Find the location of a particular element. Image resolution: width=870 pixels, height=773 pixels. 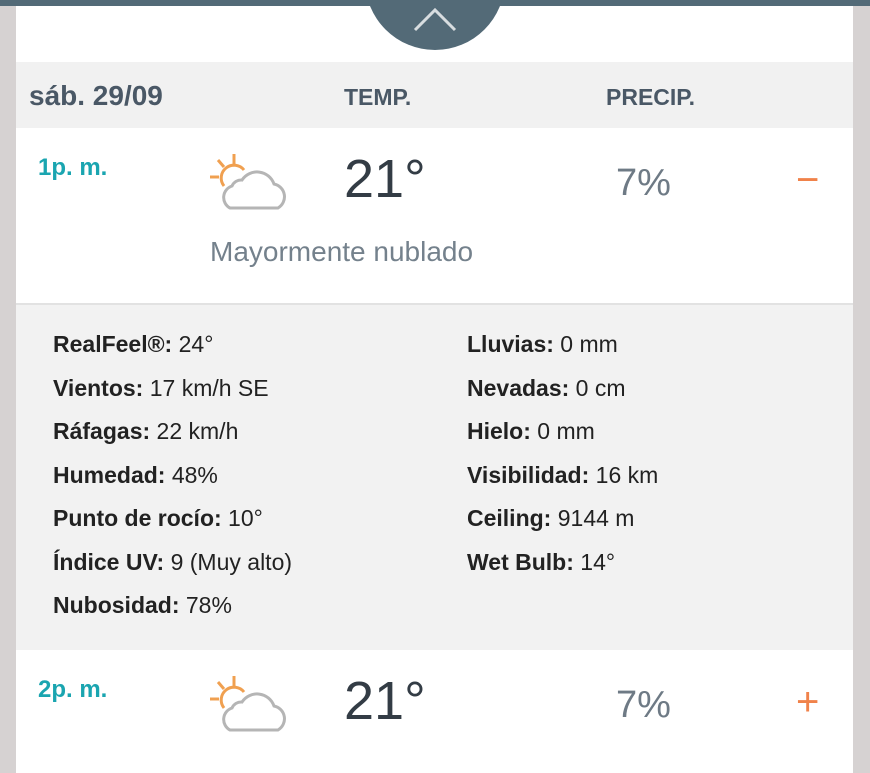

temp-column-label: TEMP. is located at coordinates (378, 97).